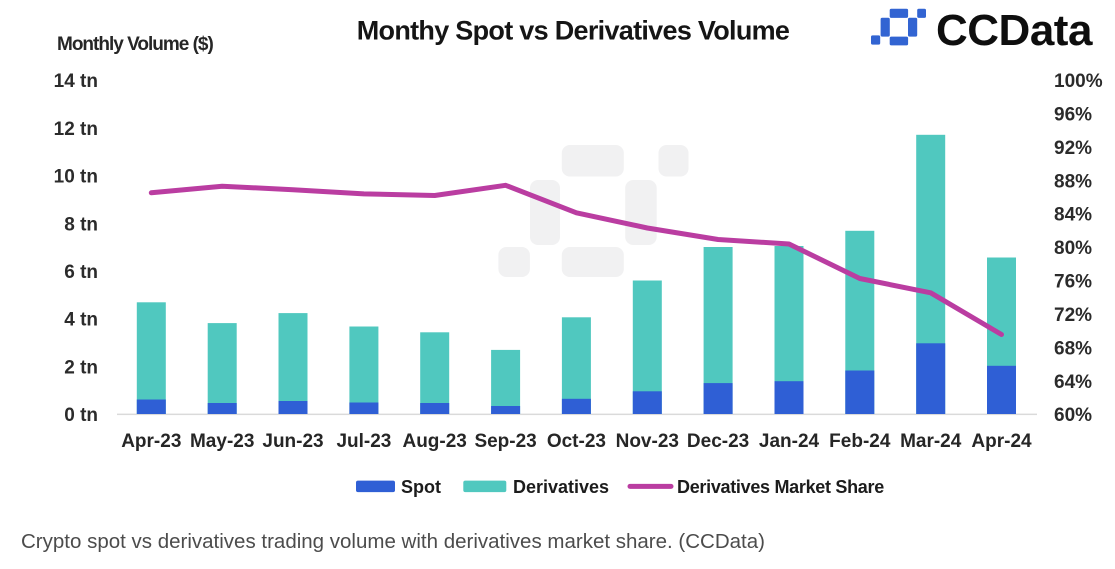  Describe the element at coordinates (81, 415) in the screenshot. I see `svg-text: 0 tn` at that location.